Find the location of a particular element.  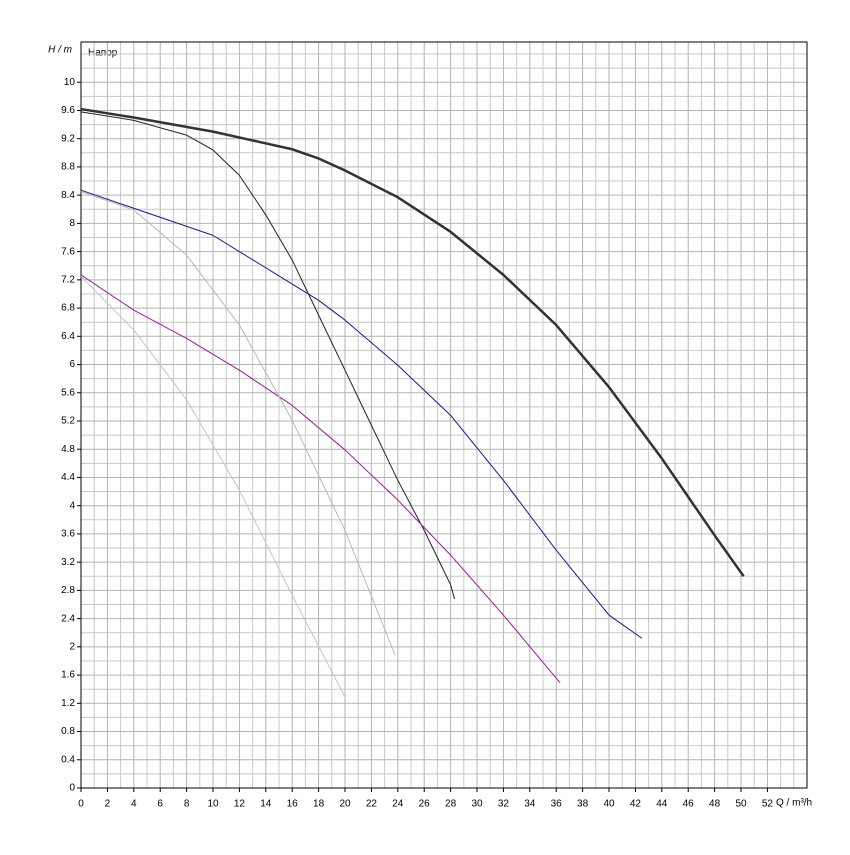

y-tick-label: 4.4 is located at coordinates (68, 477).